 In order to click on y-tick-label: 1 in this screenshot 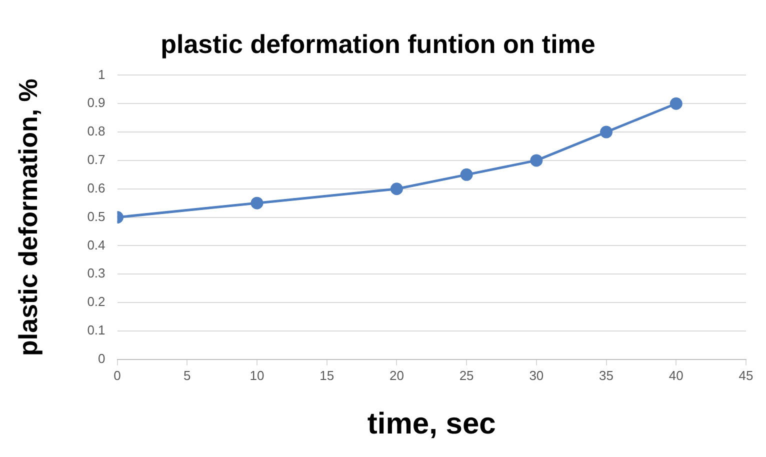, I will do `click(102, 74)`.